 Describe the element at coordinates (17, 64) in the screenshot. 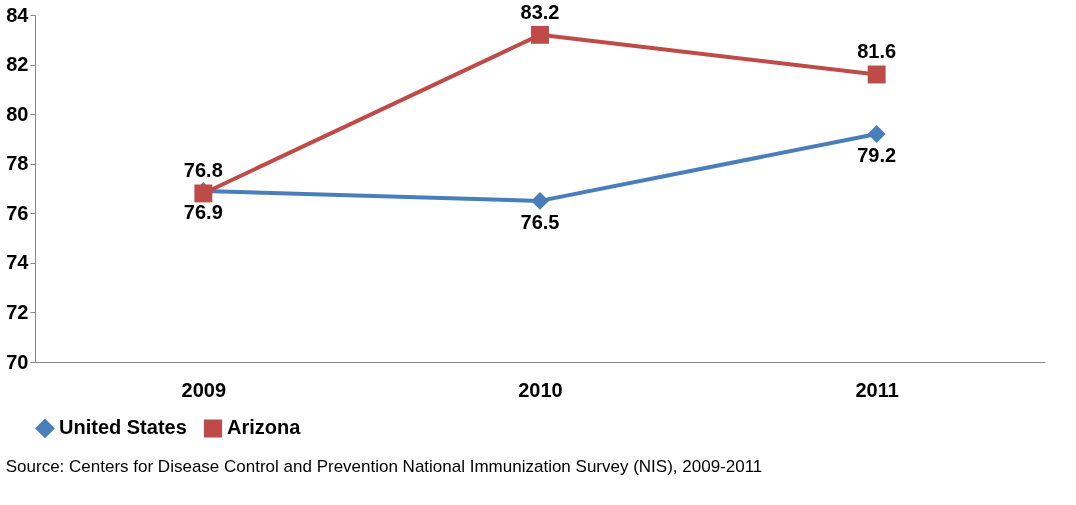

I see `y-tick-label: 82` at that location.